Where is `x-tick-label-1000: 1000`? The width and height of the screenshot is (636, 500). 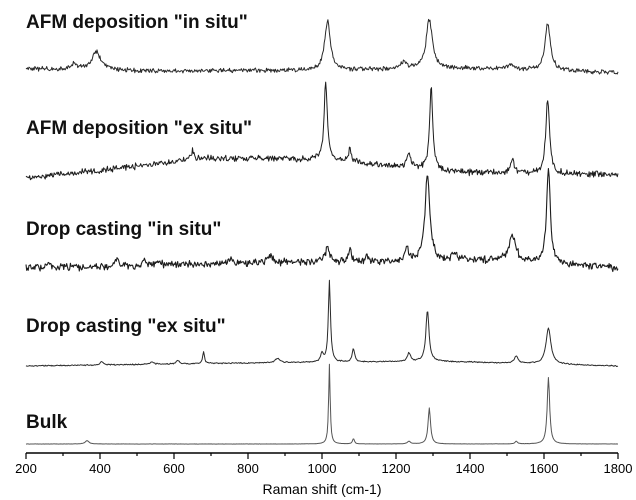
x-tick-label-1000: 1000 is located at coordinates (322, 468).